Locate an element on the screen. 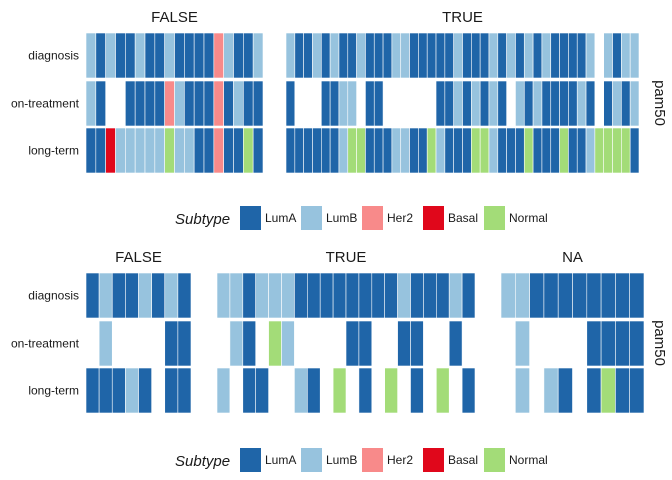 The image size is (672, 480). facet-panel: FALSE is located at coordinates (174, 91).